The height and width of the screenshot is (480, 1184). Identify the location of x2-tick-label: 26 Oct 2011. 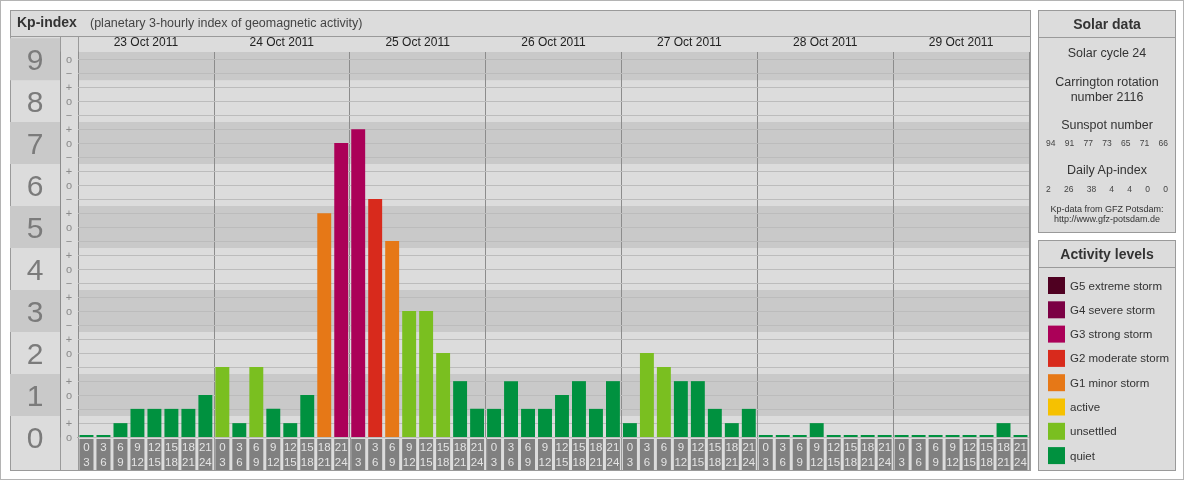
(554, 42).